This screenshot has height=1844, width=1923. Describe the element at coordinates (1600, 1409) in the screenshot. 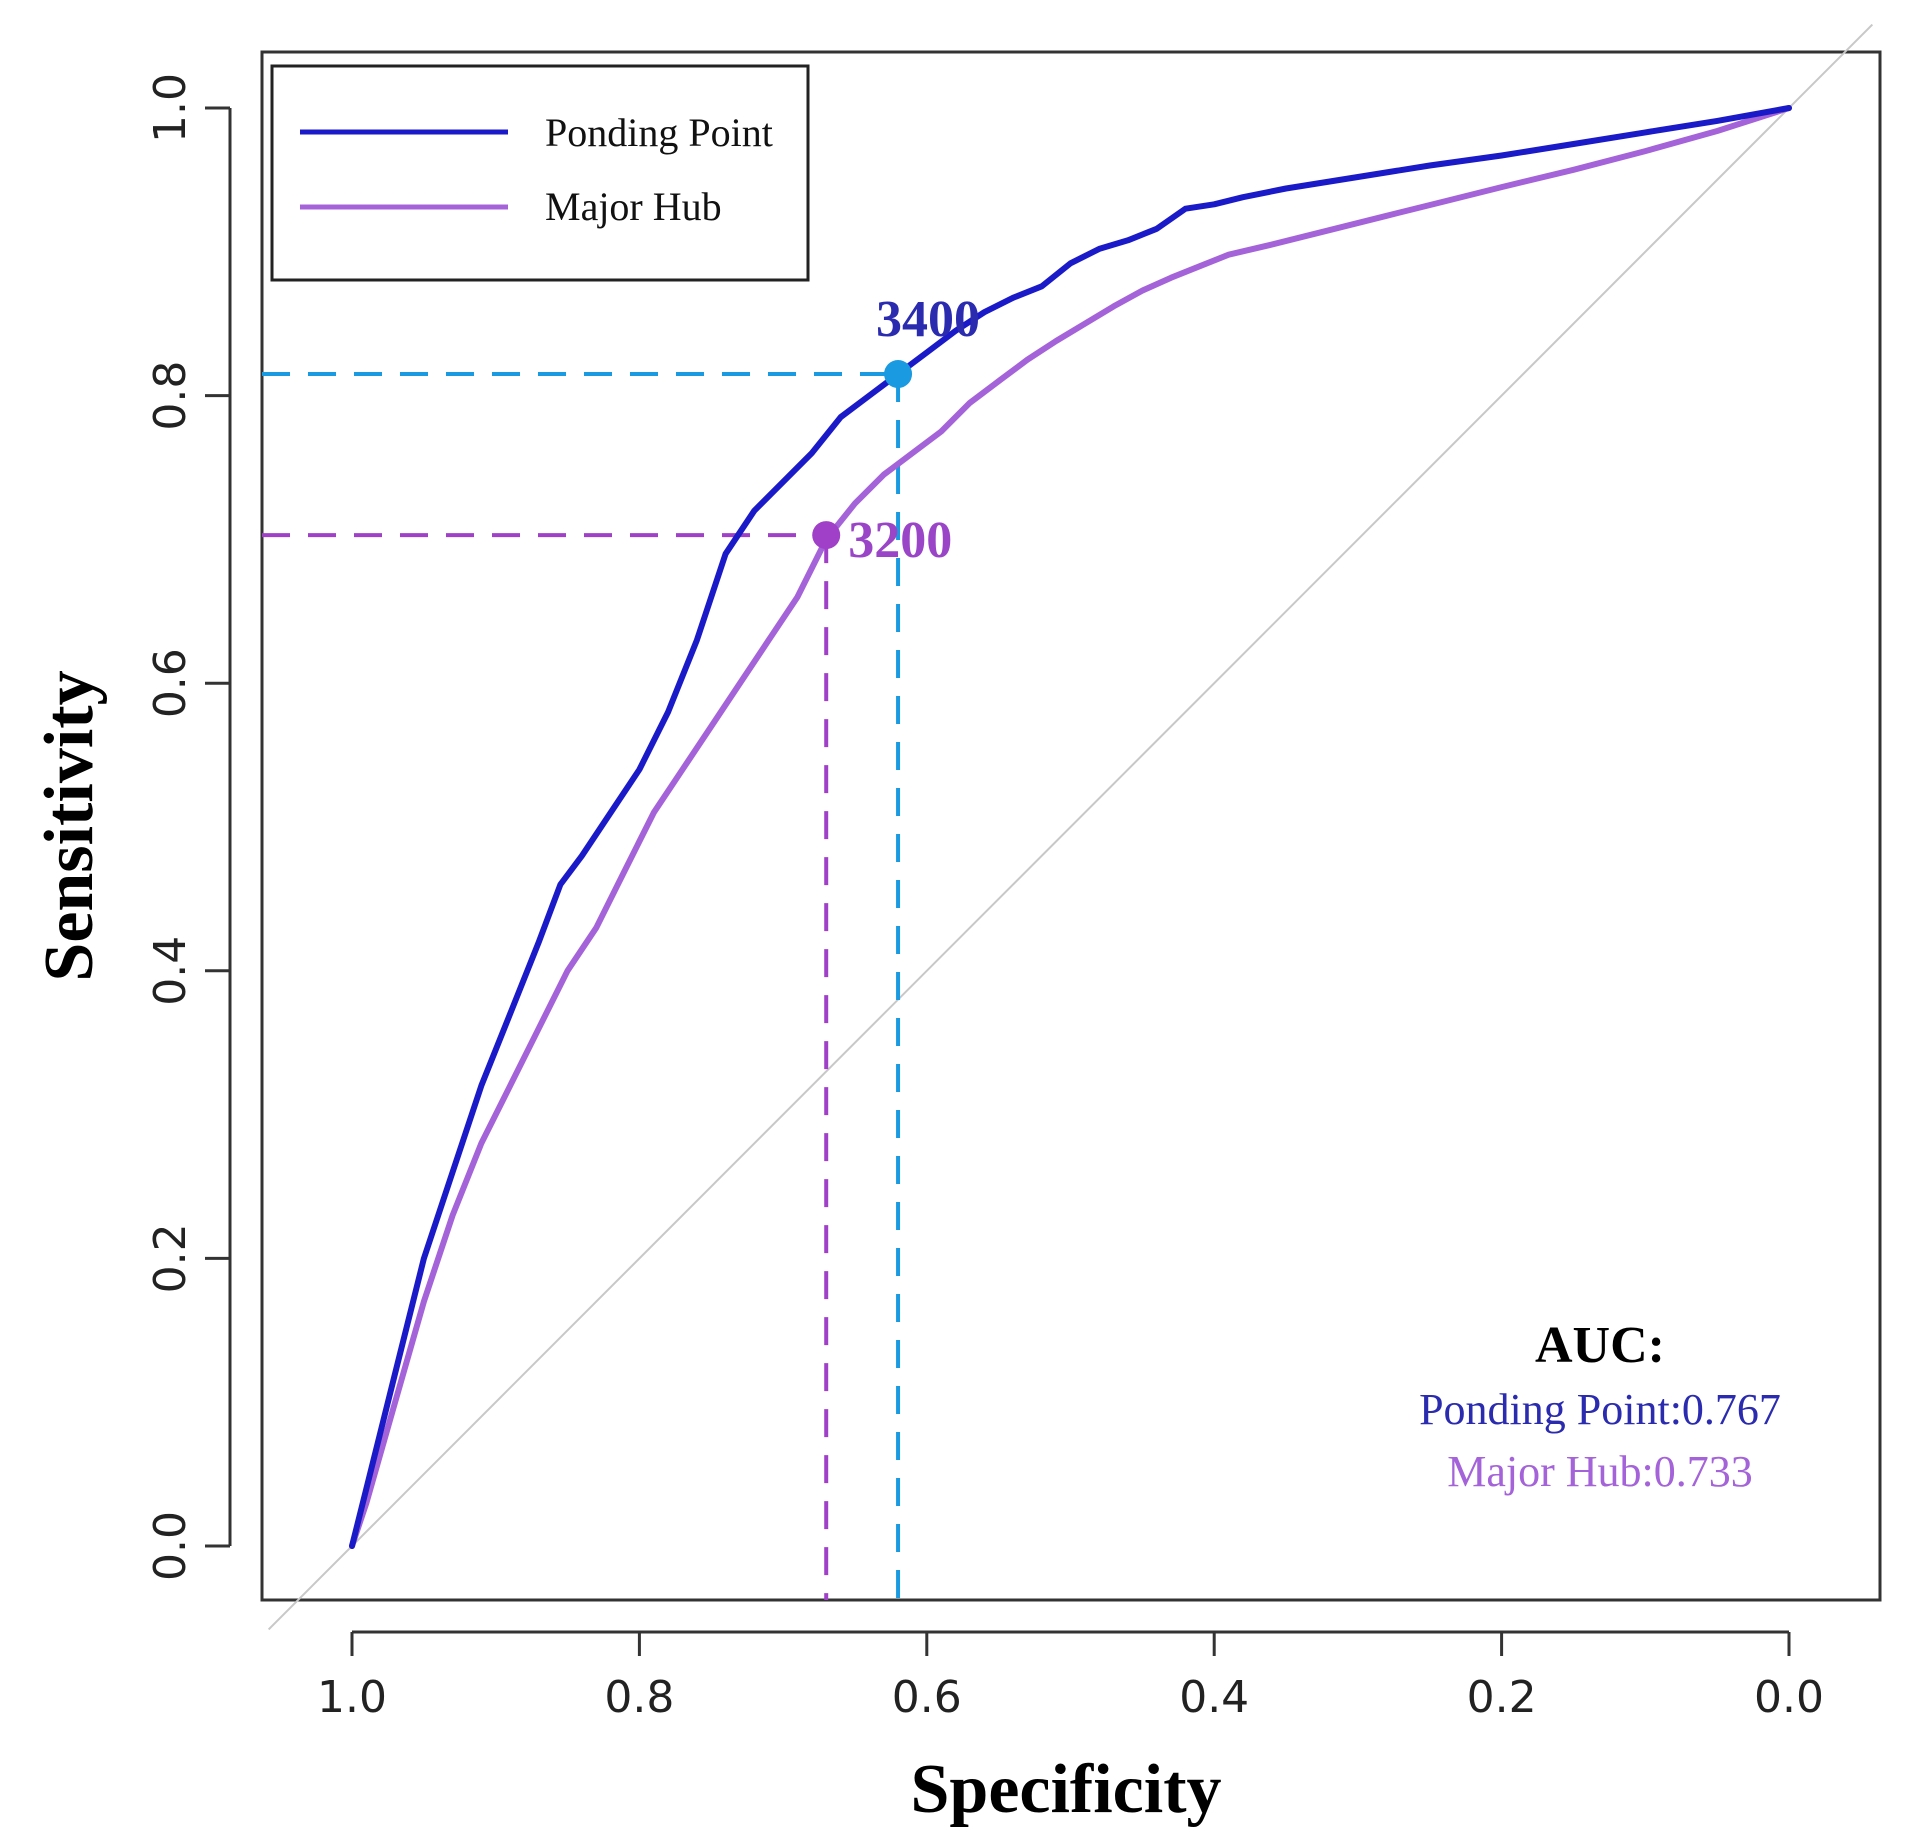

I see `auc-ponding-point: Ponding Point:0.767` at that location.